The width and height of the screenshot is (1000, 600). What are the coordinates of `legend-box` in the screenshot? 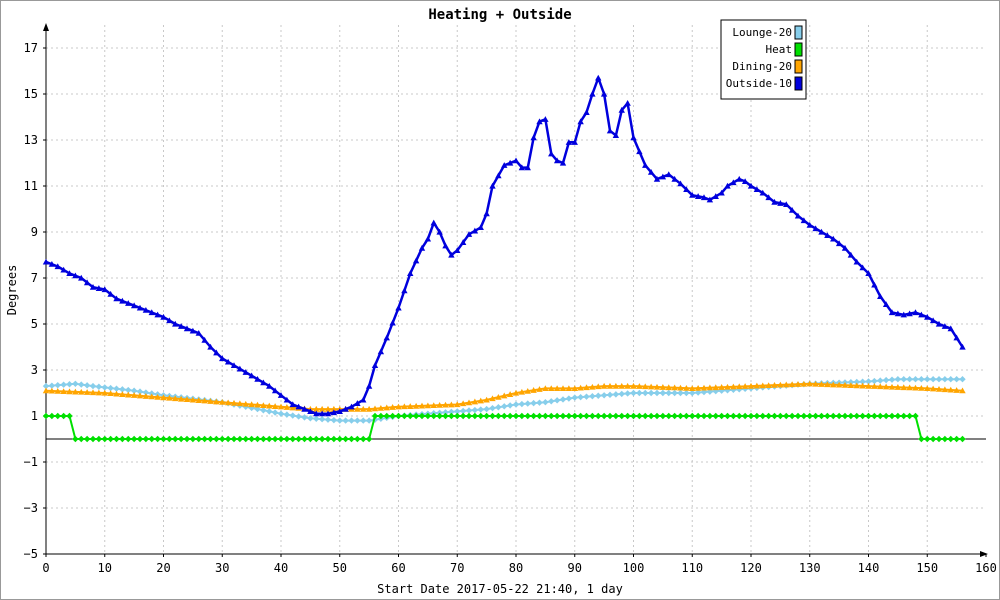 It's located at (763, 59).